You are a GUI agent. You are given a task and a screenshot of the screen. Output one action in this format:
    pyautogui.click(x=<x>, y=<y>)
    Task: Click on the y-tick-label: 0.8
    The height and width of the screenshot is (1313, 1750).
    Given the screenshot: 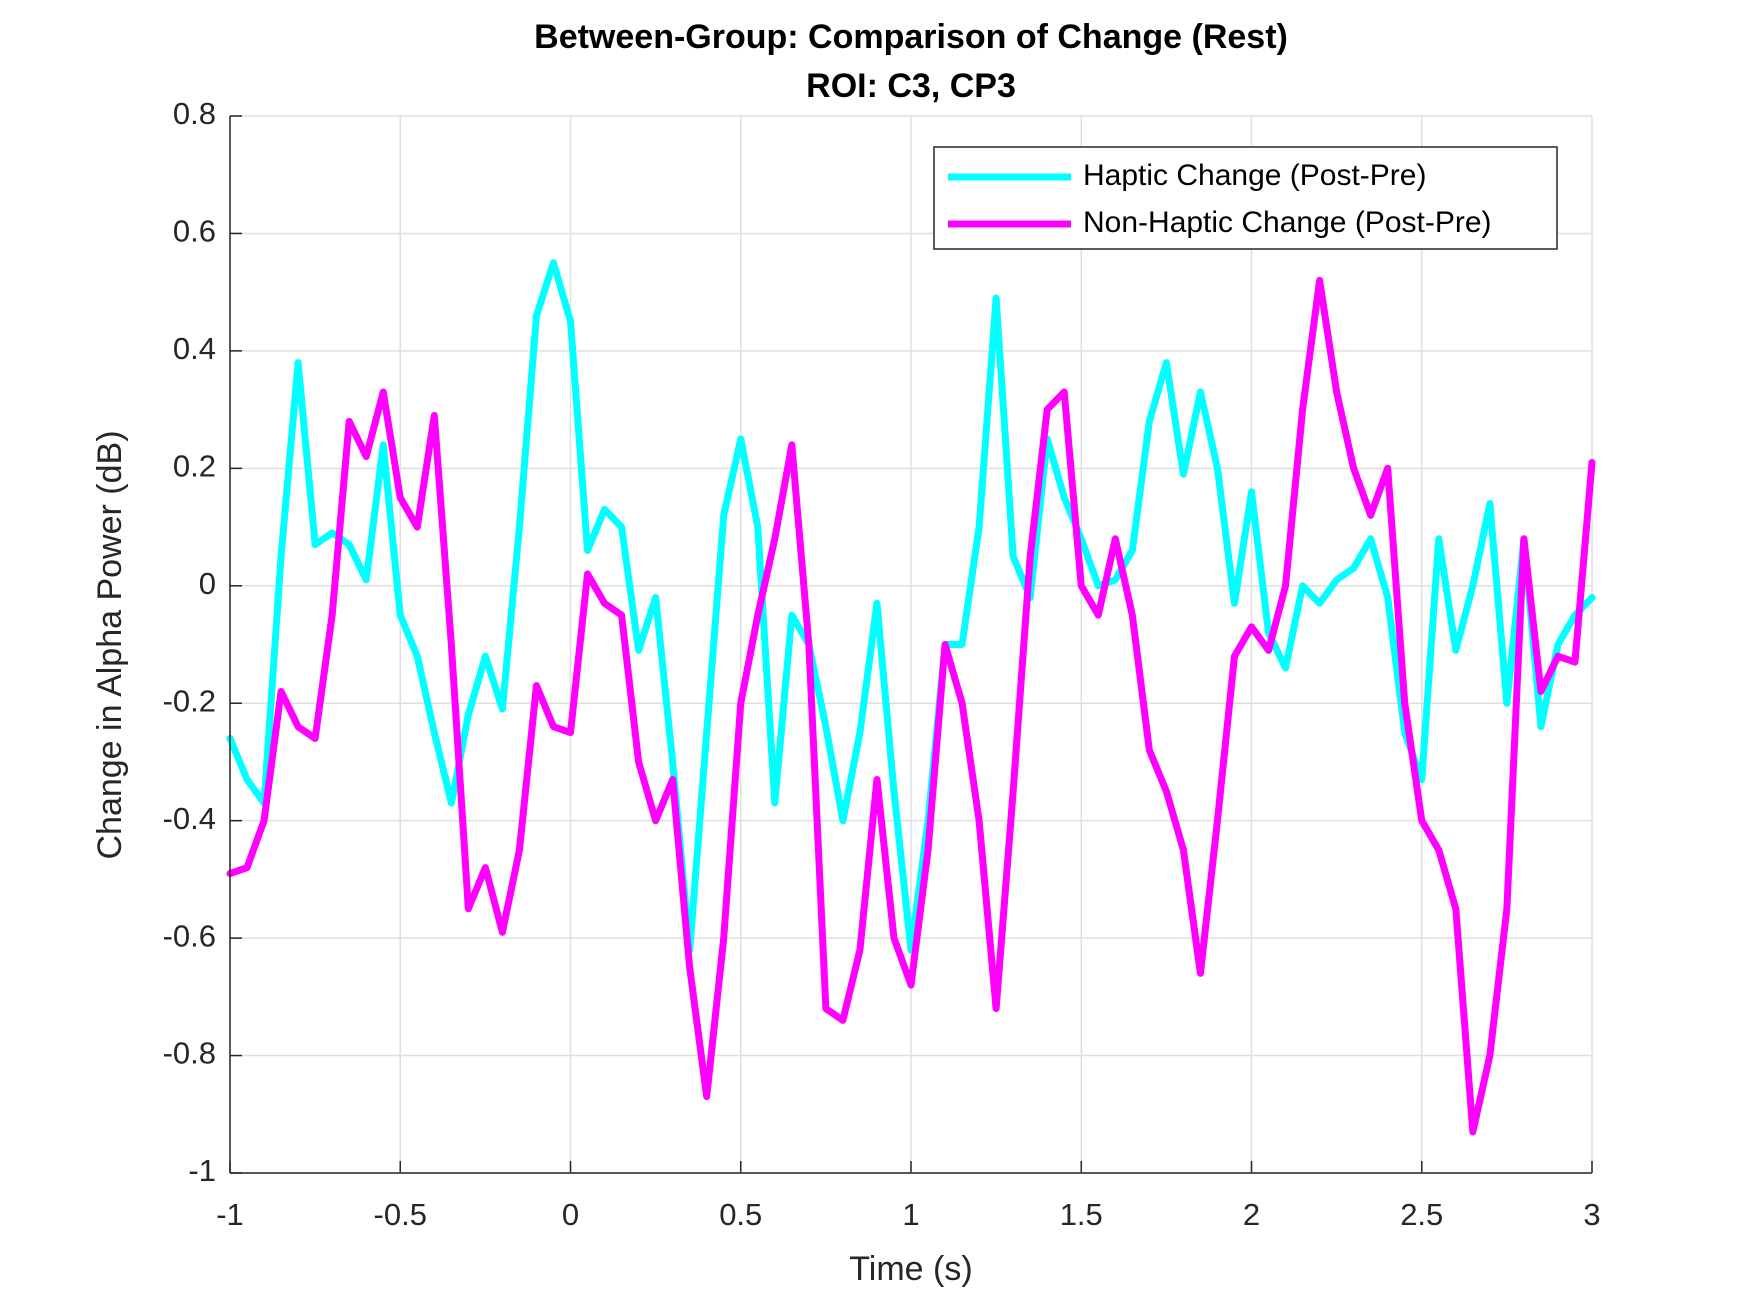 What is the action you would take?
    pyautogui.click(x=194, y=113)
    